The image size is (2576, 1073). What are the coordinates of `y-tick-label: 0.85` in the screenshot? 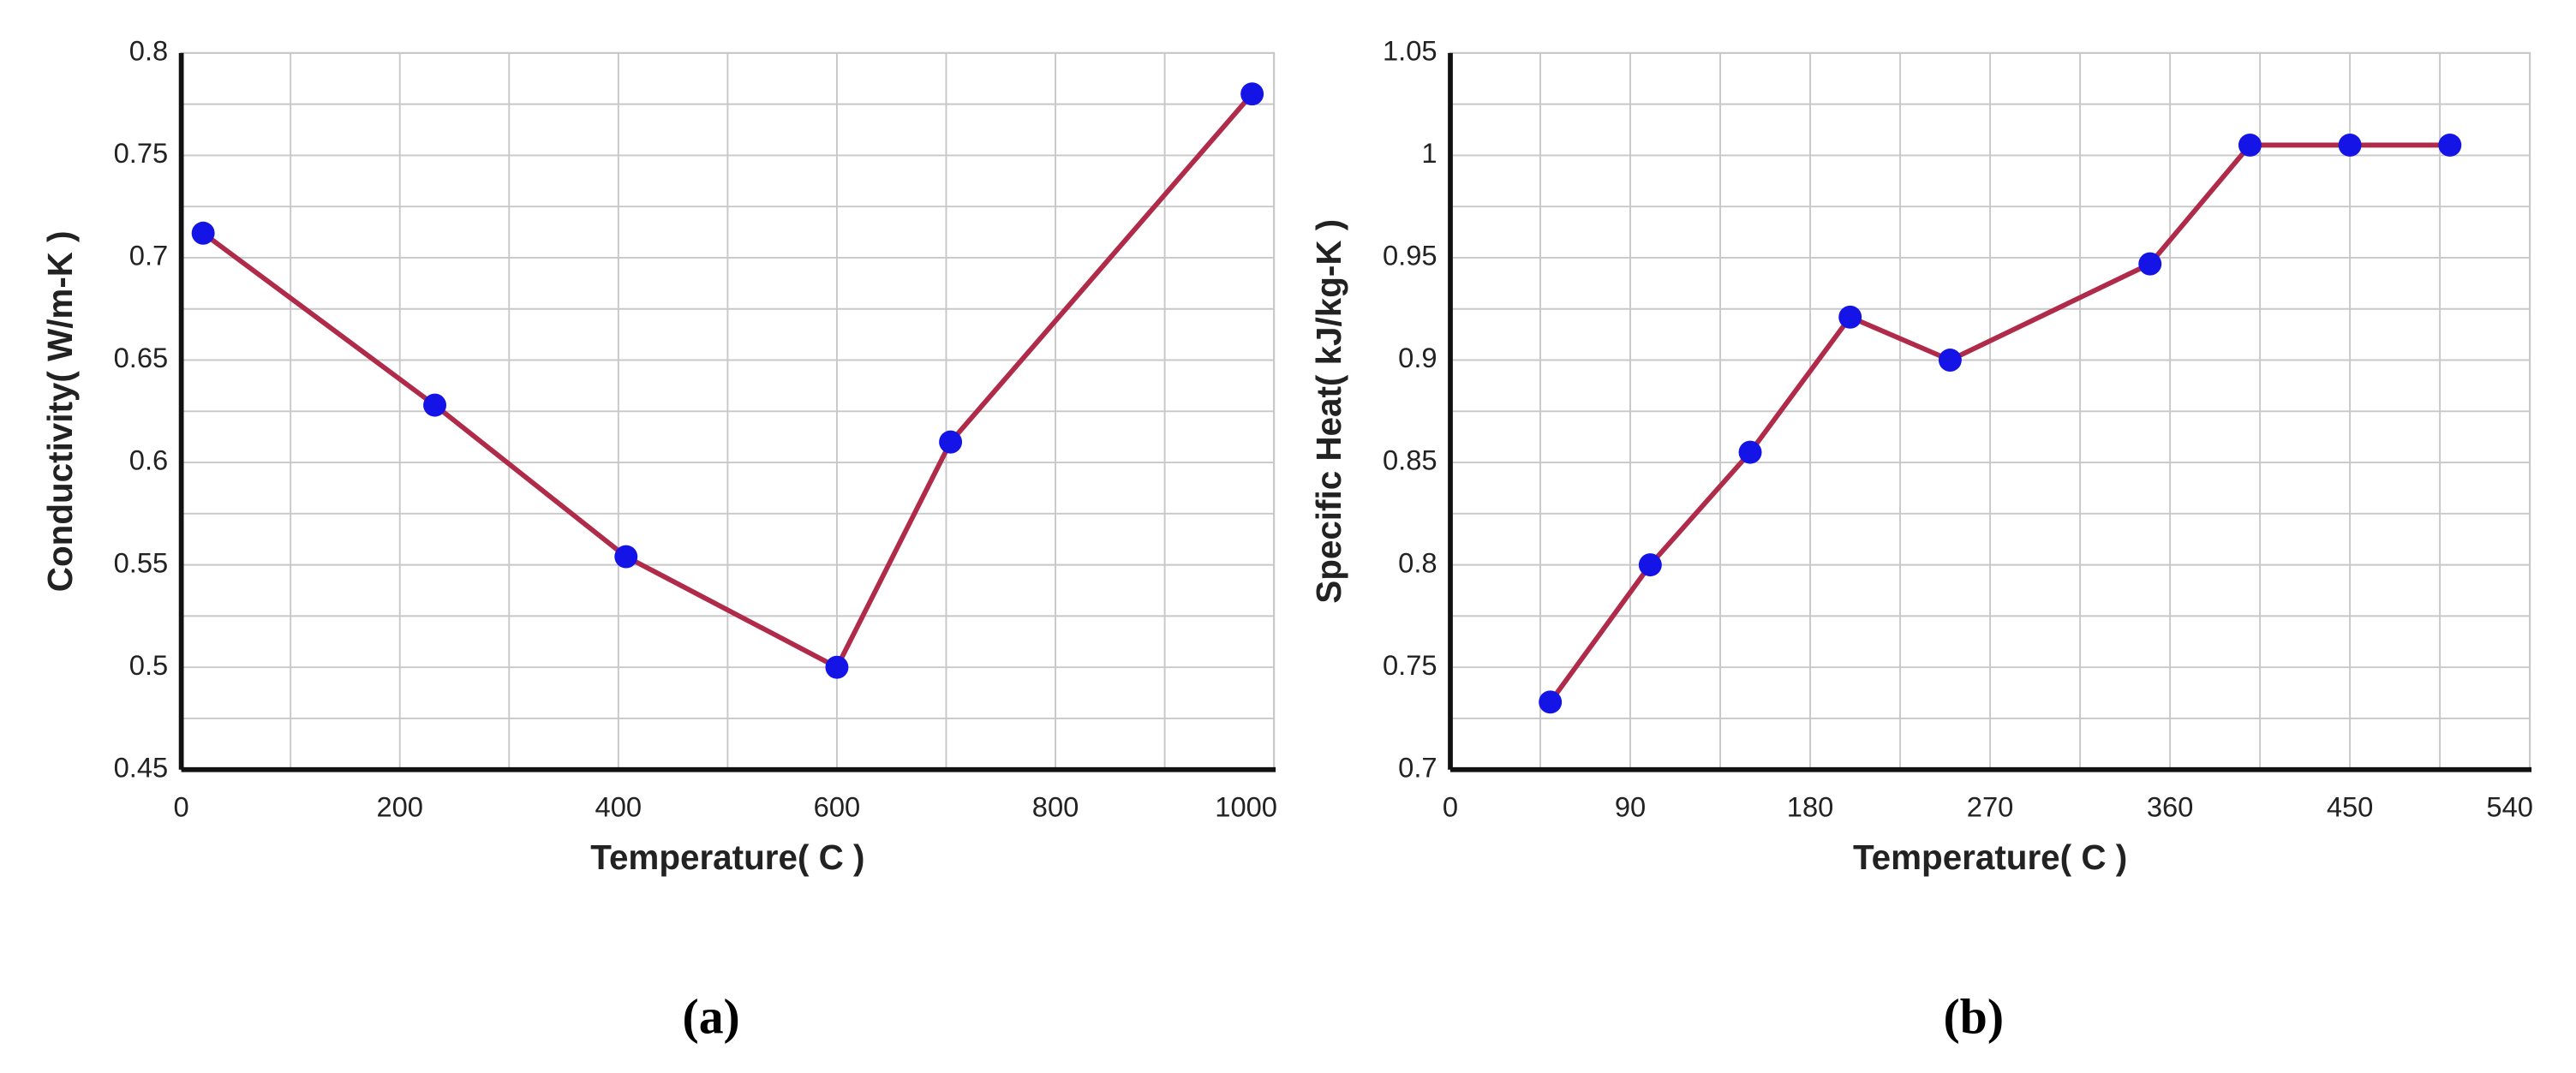 It's located at (1410, 460).